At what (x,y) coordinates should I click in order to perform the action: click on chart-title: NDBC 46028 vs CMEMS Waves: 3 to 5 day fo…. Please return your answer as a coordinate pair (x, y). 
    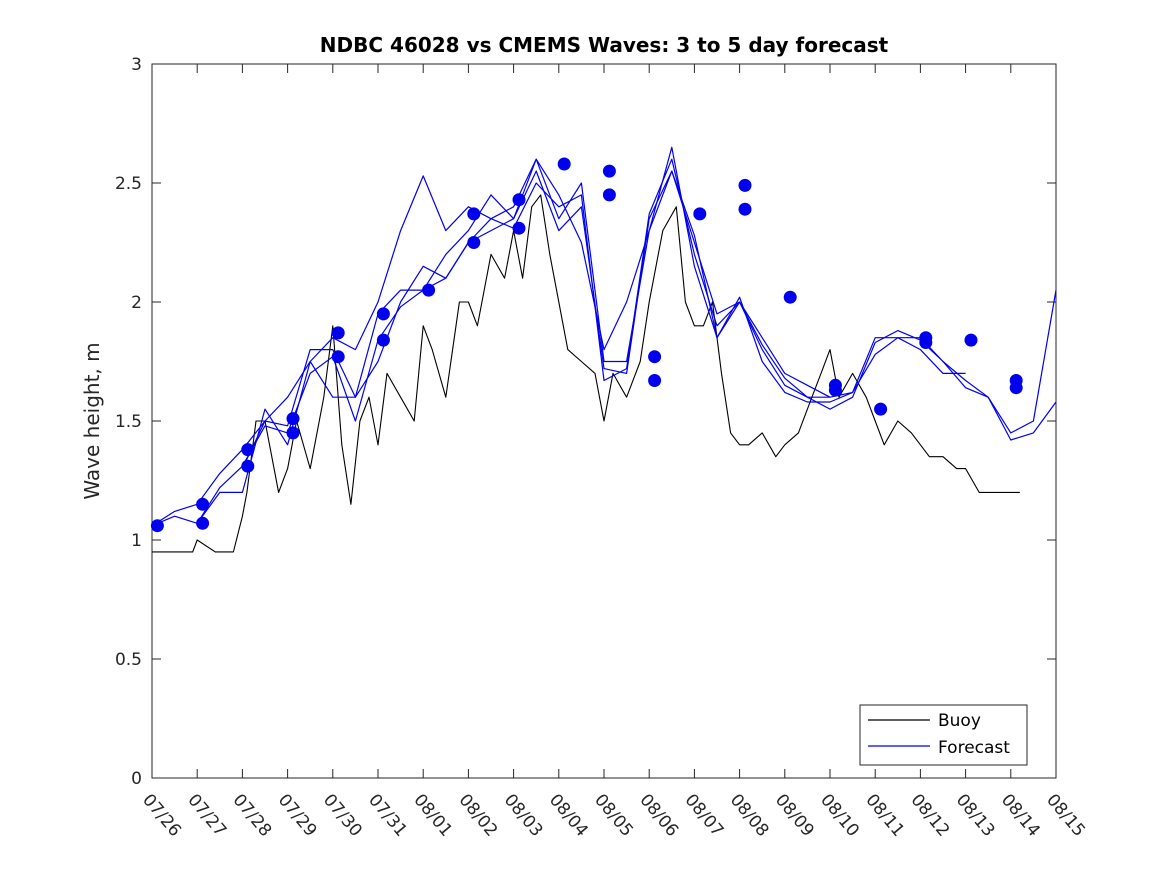
    Looking at the image, I should click on (604, 45).